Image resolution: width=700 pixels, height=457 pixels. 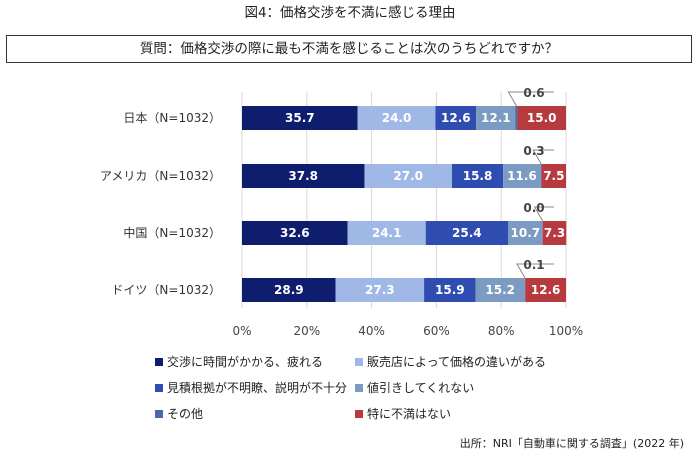 I want to click on x-tick-label: 80%, so click(x=501, y=331).